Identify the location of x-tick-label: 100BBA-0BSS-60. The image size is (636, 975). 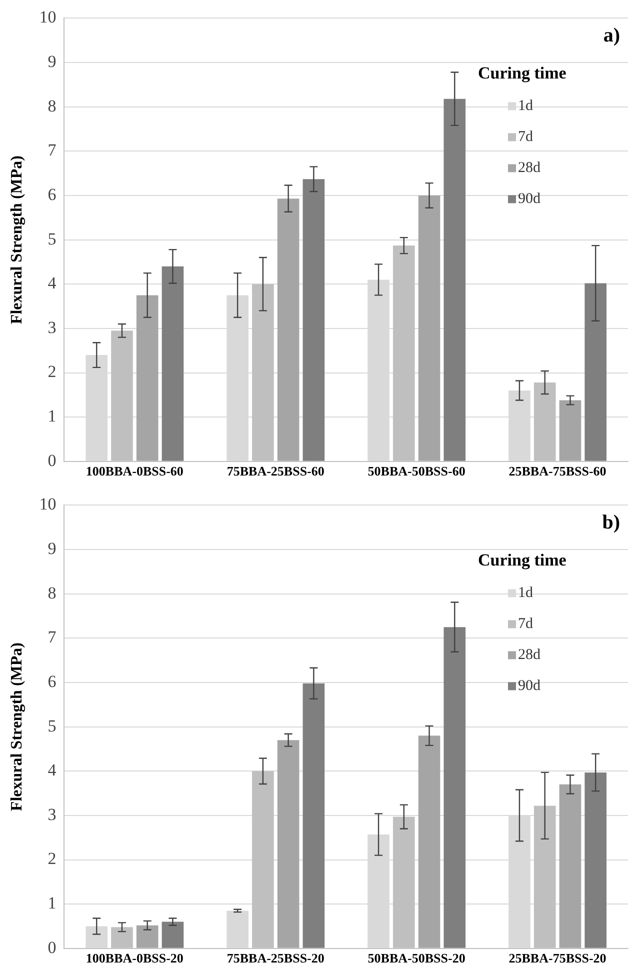
(135, 471).